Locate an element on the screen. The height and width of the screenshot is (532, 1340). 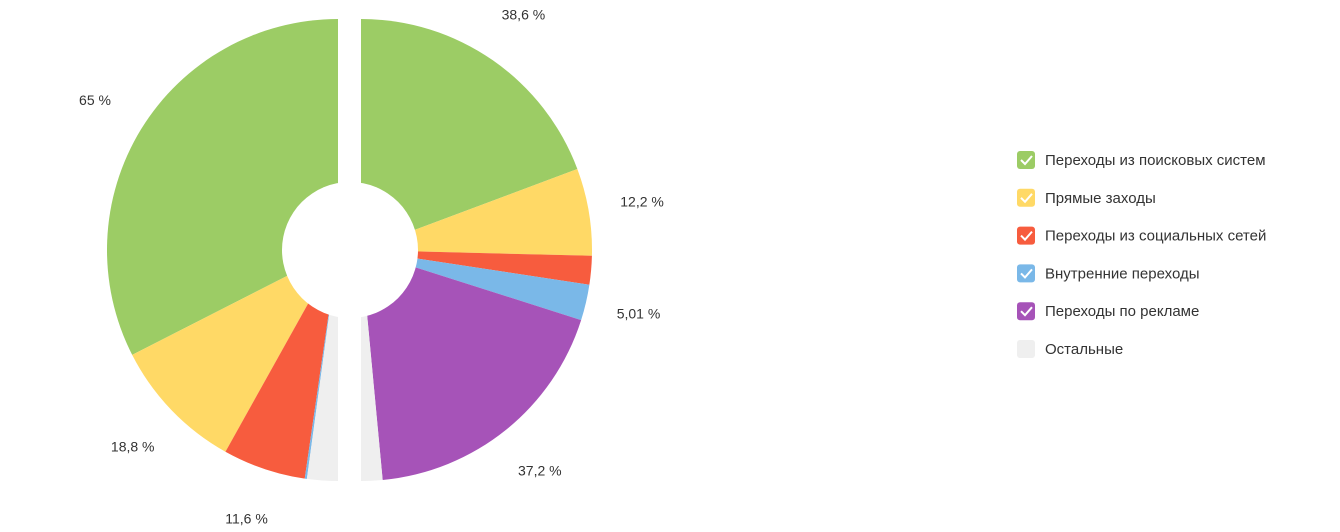
legend-label: Прямые заходы is located at coordinates (1100, 198).